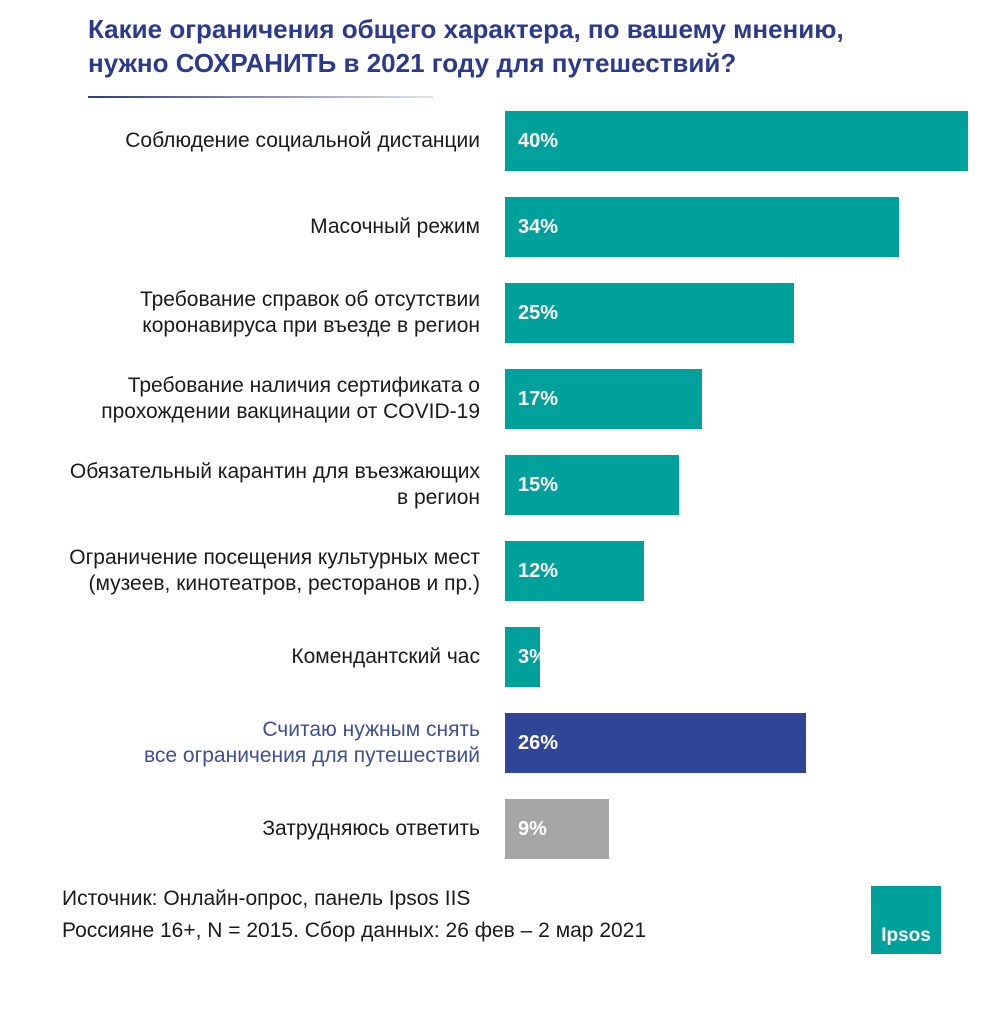 The image size is (1000, 1009). What do you see at coordinates (906, 920) in the screenshot?
I see `logo: Ipsos` at bounding box center [906, 920].